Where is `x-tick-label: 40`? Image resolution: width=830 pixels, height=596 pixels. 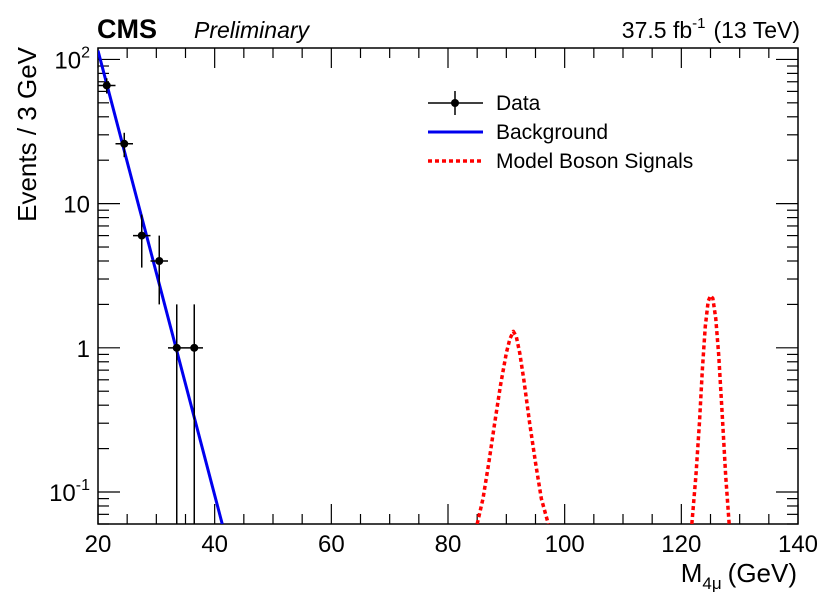
x-tick-label: 40 is located at coordinates (214, 544).